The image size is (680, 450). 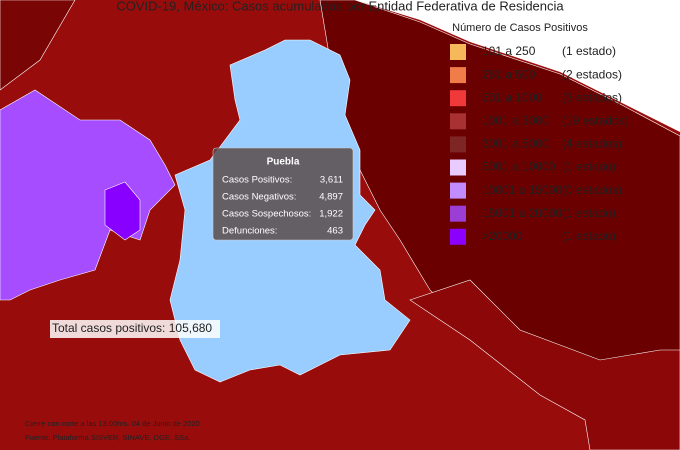 What do you see at coordinates (592, 144) in the screenshot?
I see `legend-count: (4 estados)` at bounding box center [592, 144].